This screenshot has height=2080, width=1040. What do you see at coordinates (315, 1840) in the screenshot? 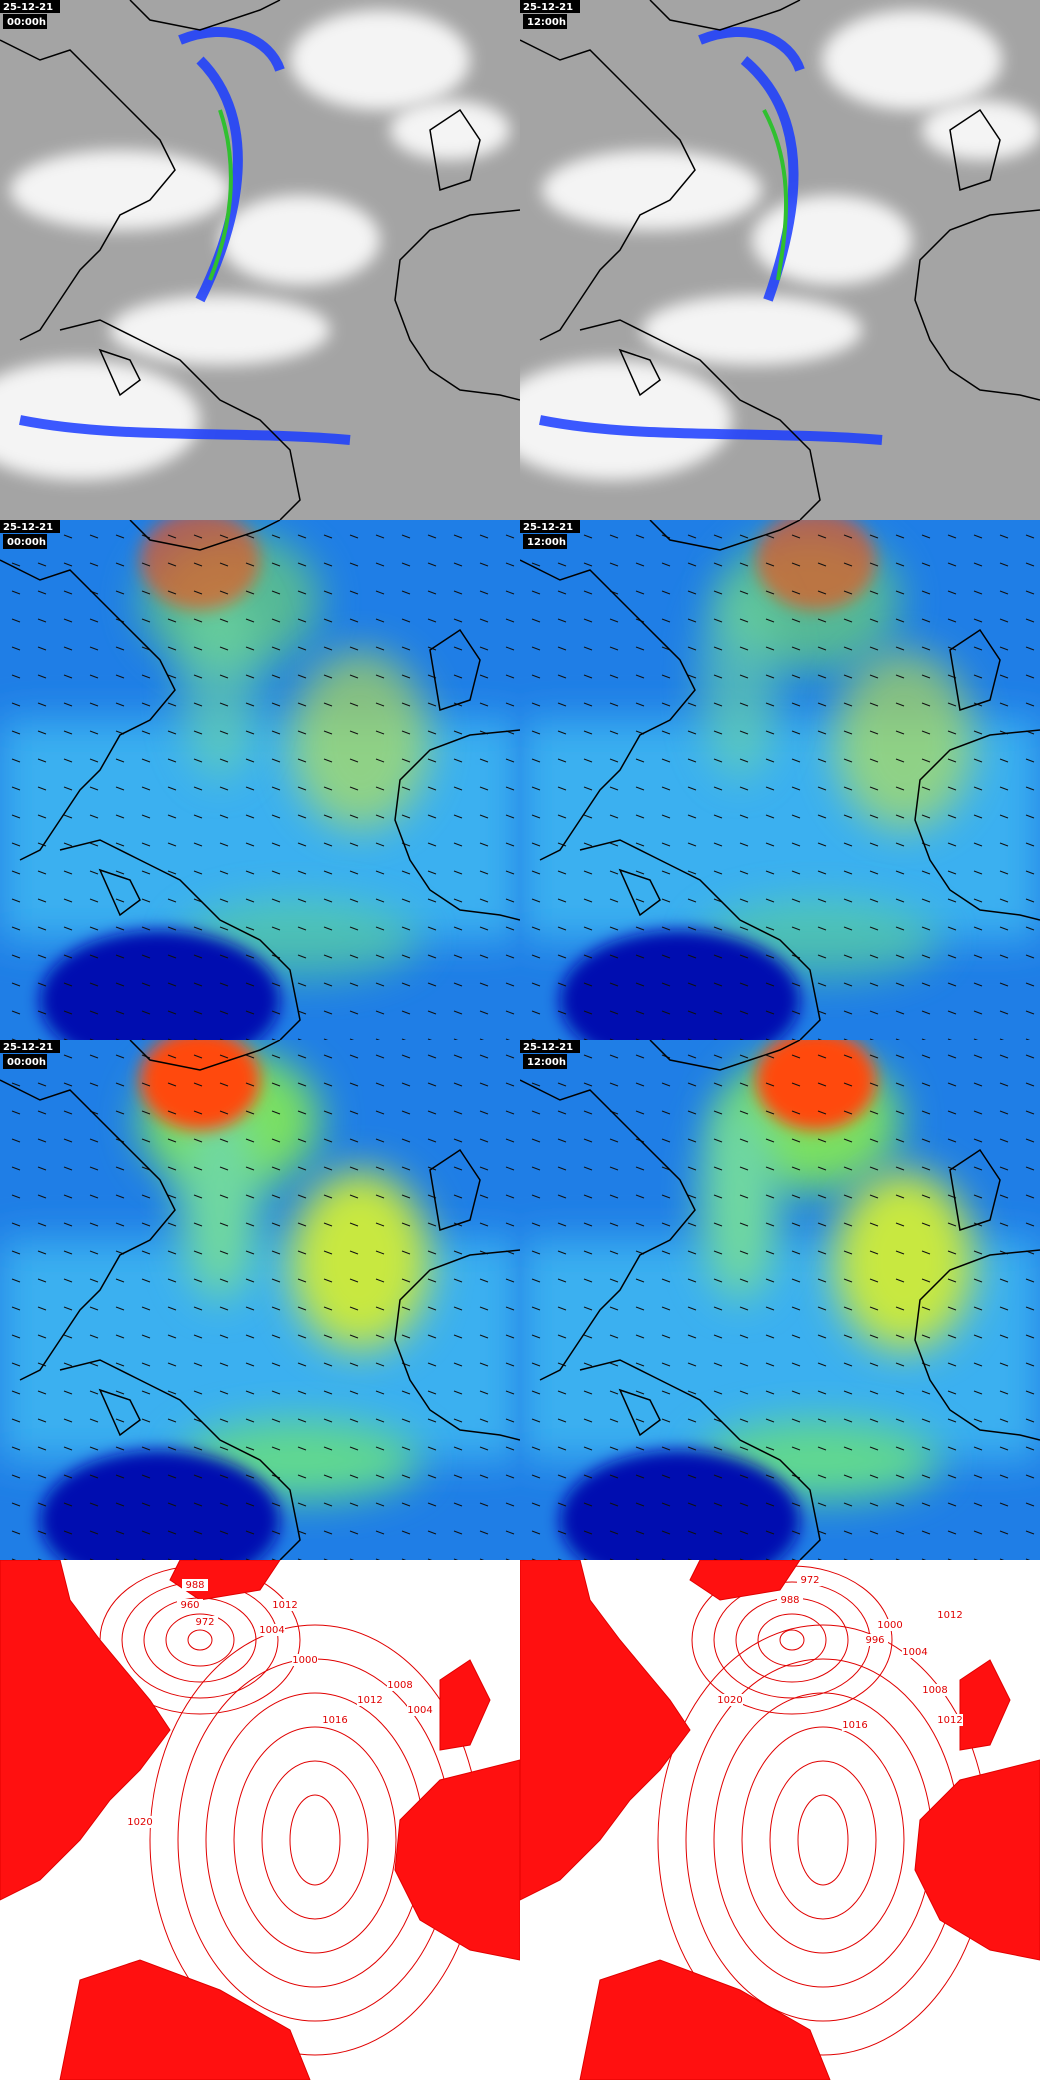
I see `isobar` at bounding box center [315, 1840].